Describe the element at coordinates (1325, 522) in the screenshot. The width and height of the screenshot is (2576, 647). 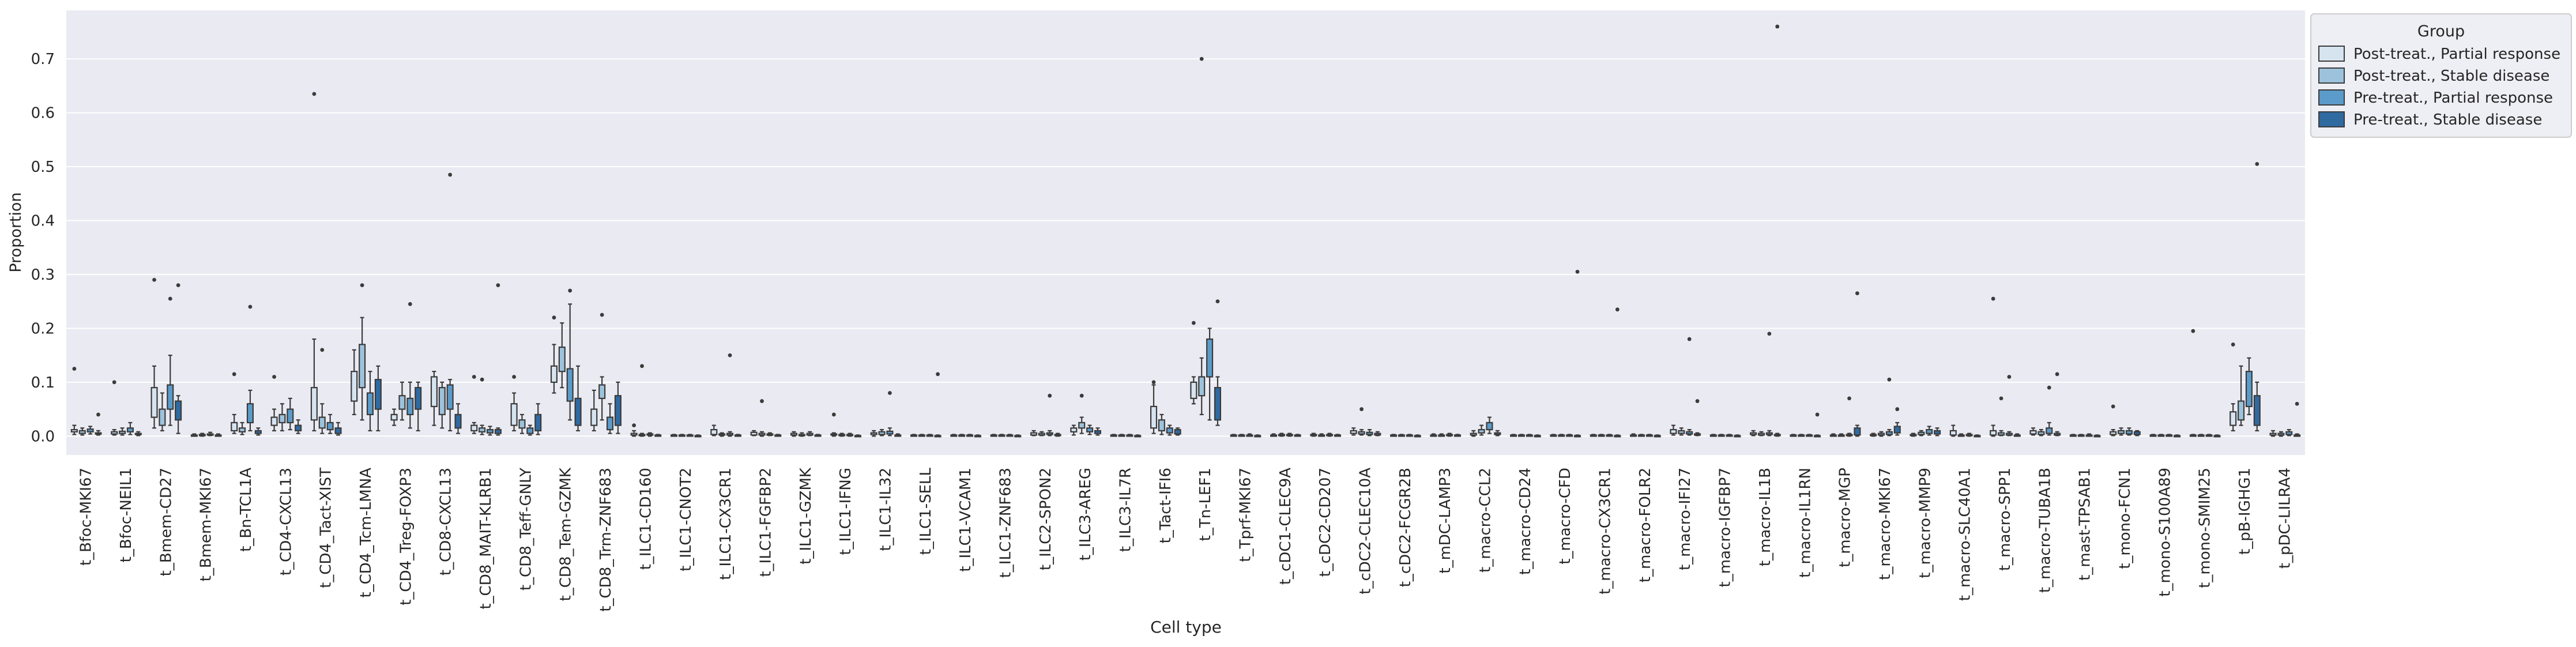
I see `x-tick-label: t_cDC2-CD207` at that location.